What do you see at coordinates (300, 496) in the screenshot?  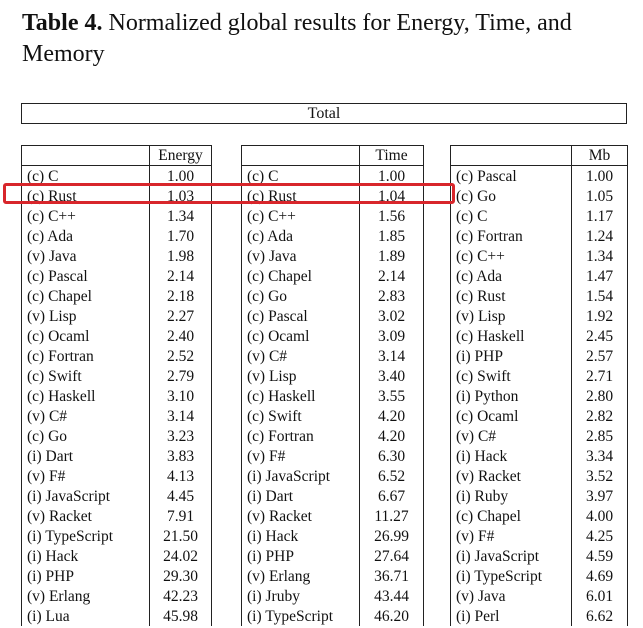 I see `language-cell: (i) Dart` at bounding box center [300, 496].